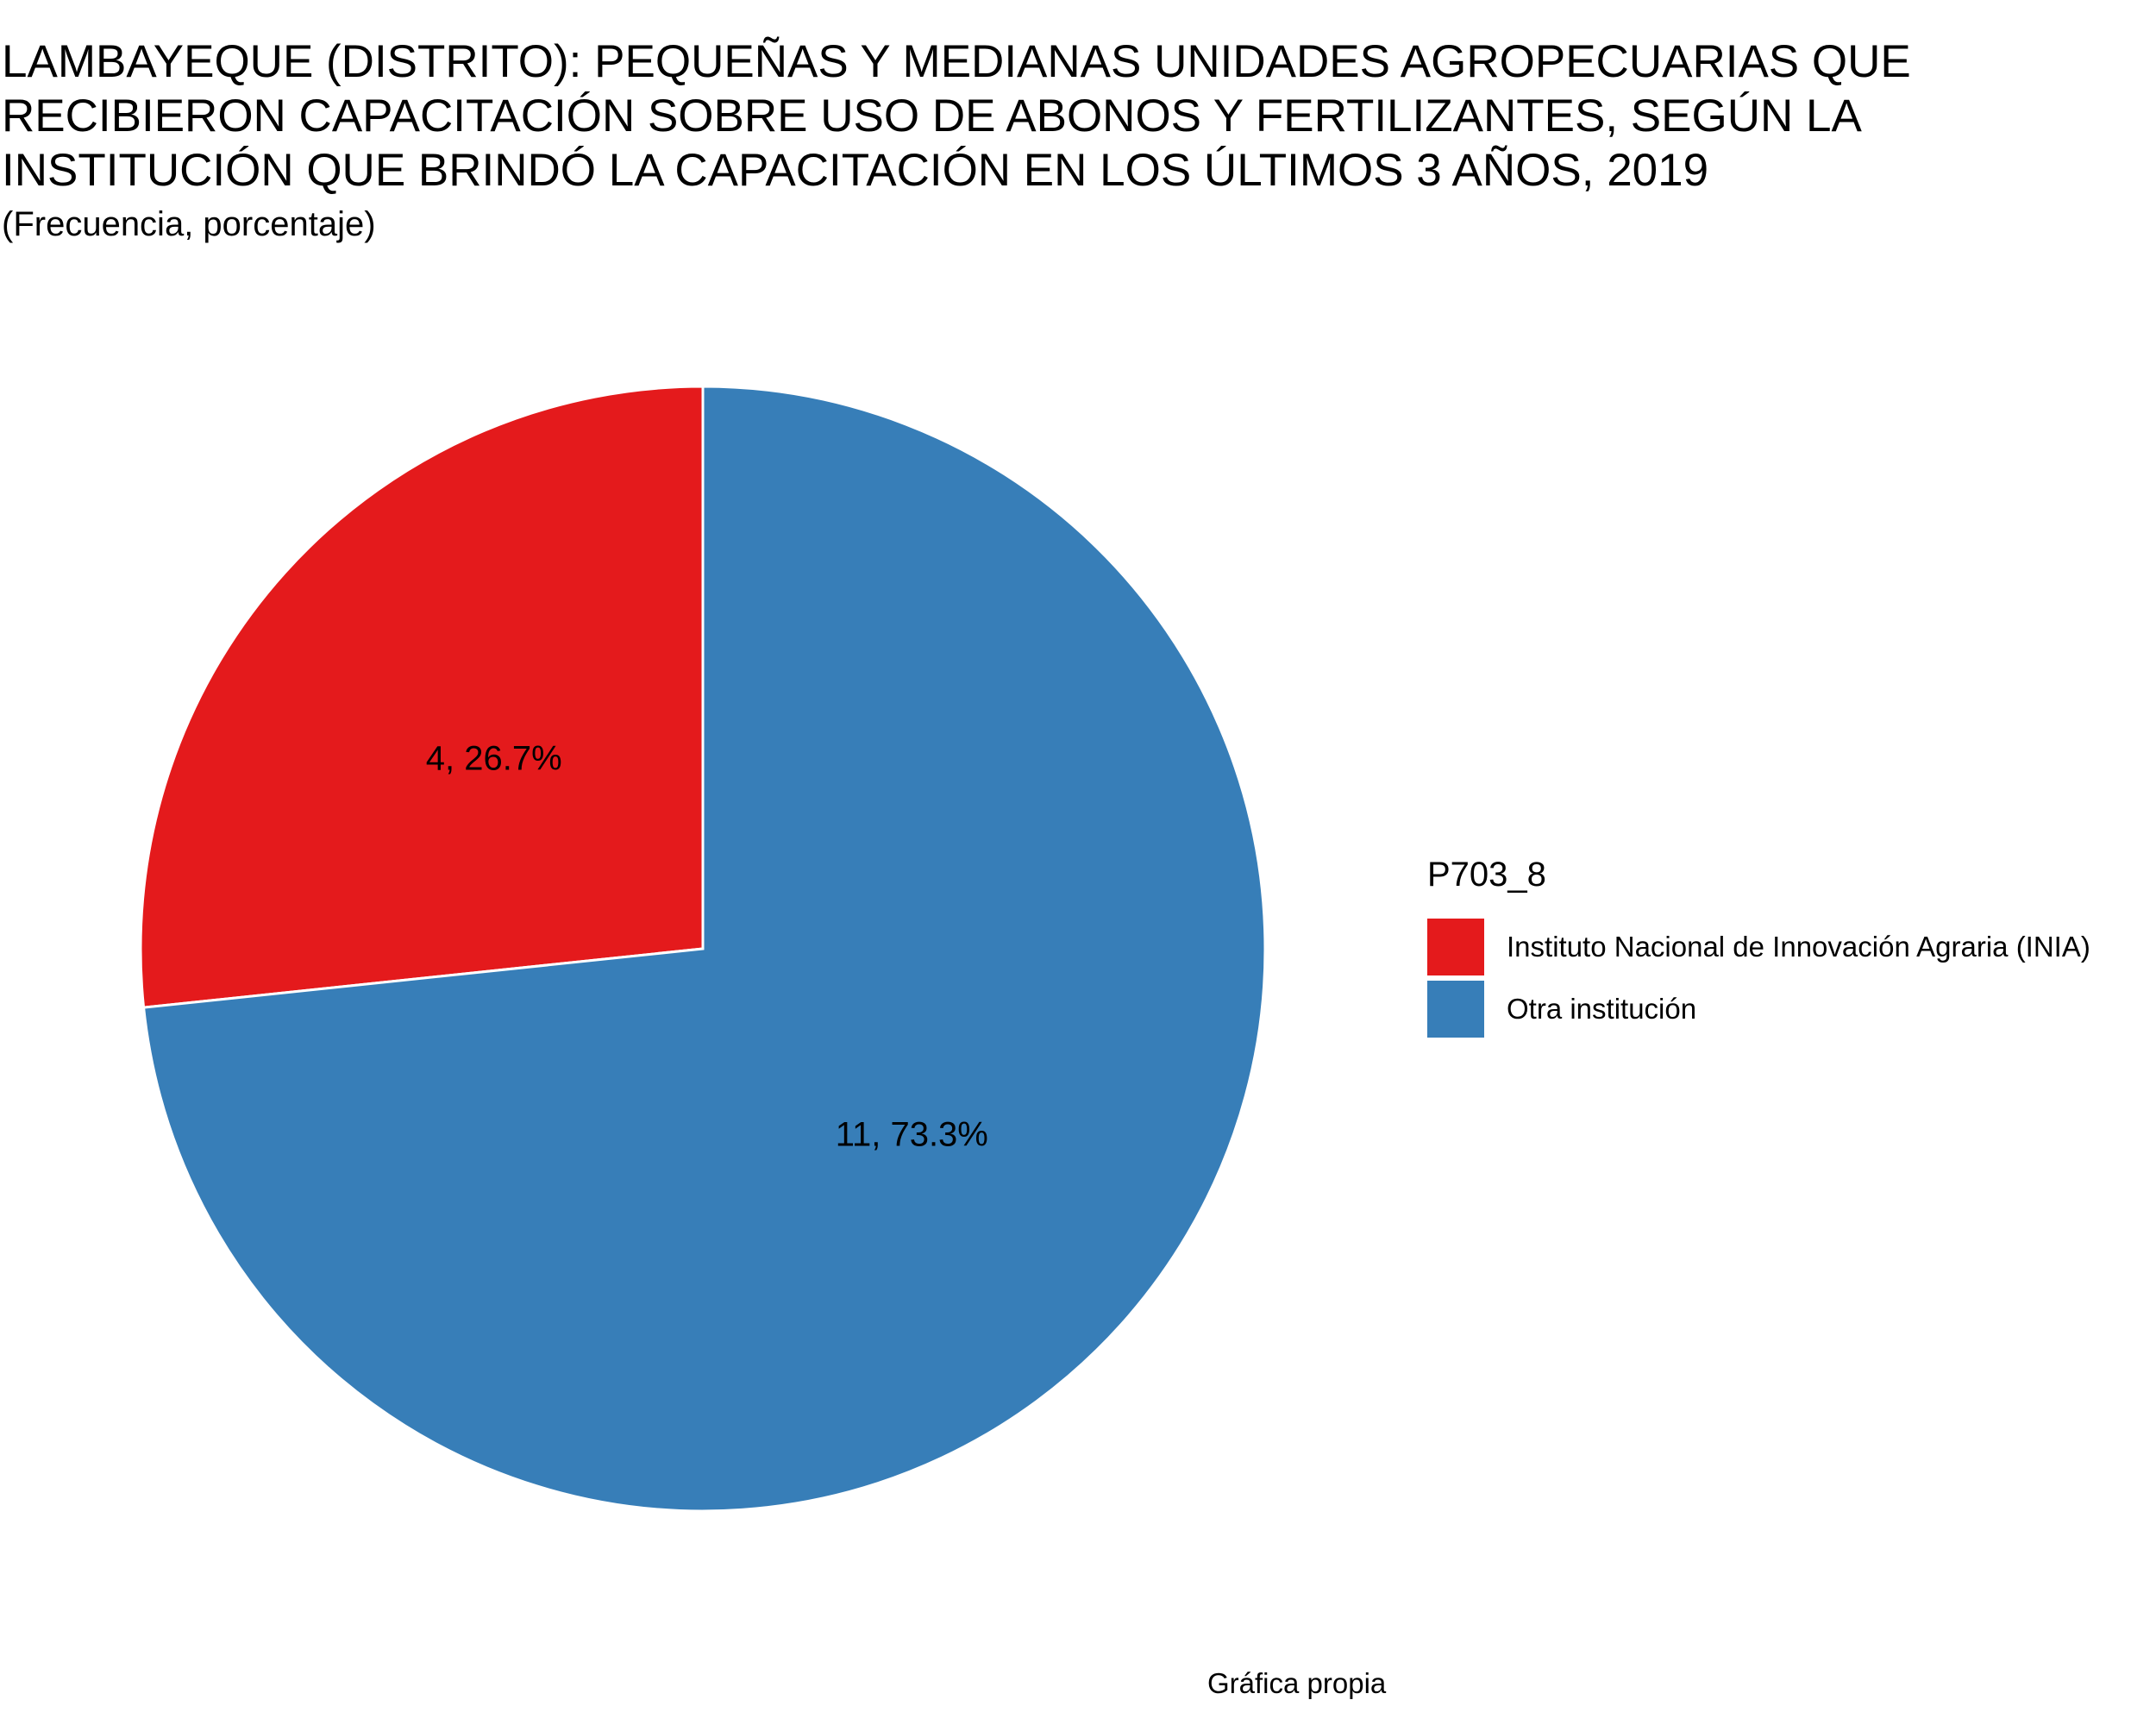 The height and width of the screenshot is (1725, 2156). I want to click on chart-subtitle: (Frecuencia, porcentaje), so click(189, 224).